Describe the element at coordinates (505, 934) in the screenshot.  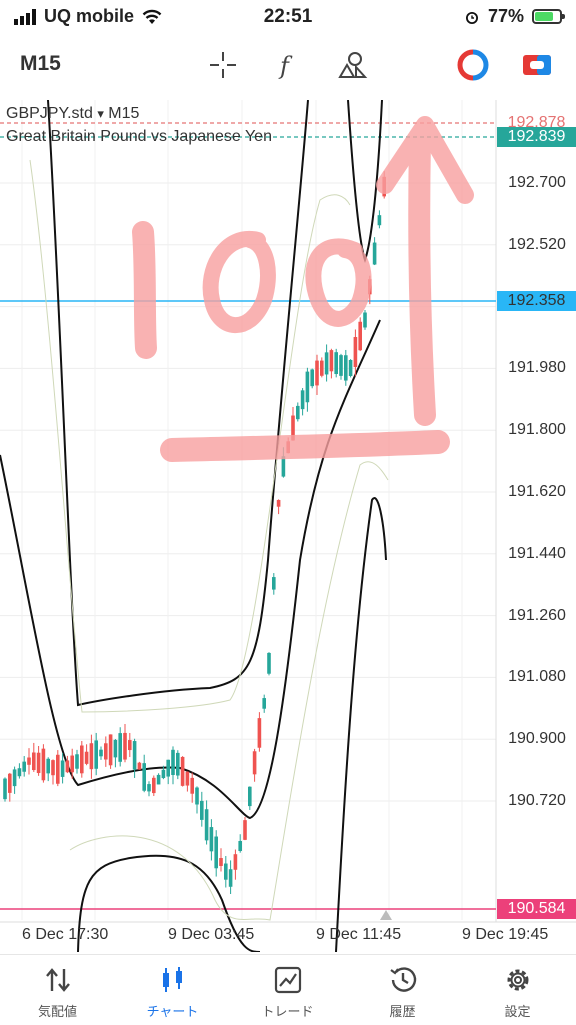
I see `time-label-4: 9 Dec 19:45` at that location.